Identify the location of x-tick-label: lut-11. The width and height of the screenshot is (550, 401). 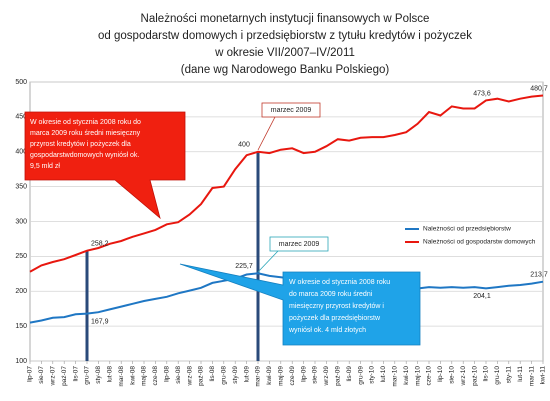
(520, 374).